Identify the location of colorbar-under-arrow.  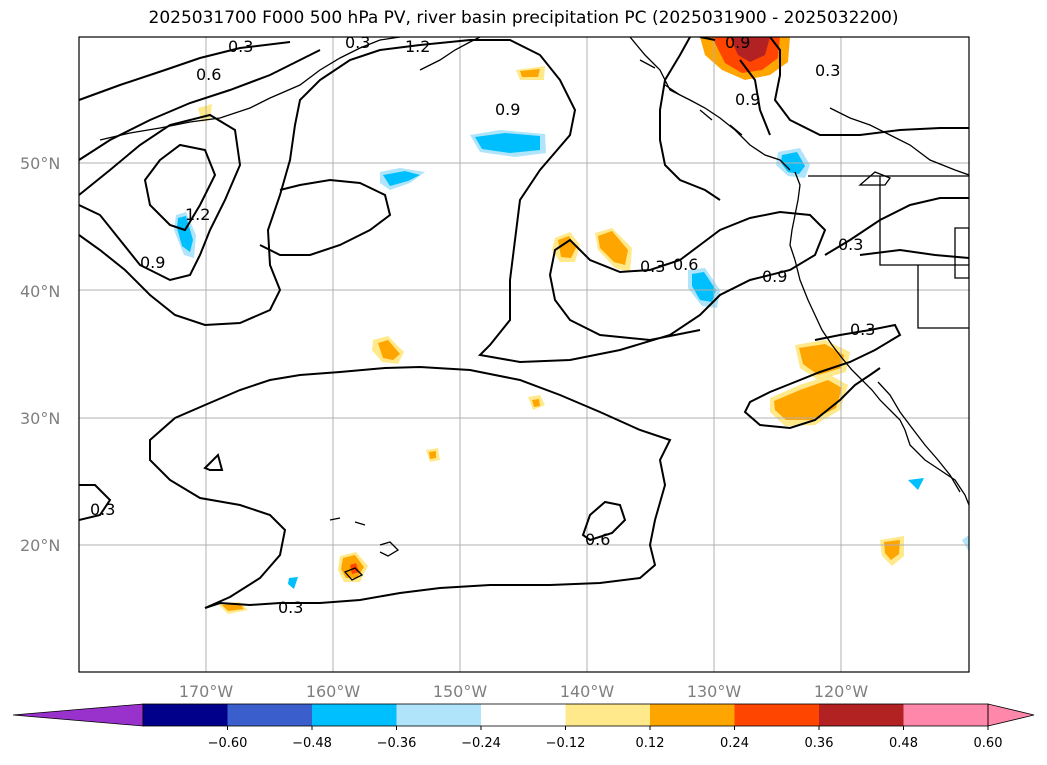
(78, 715).